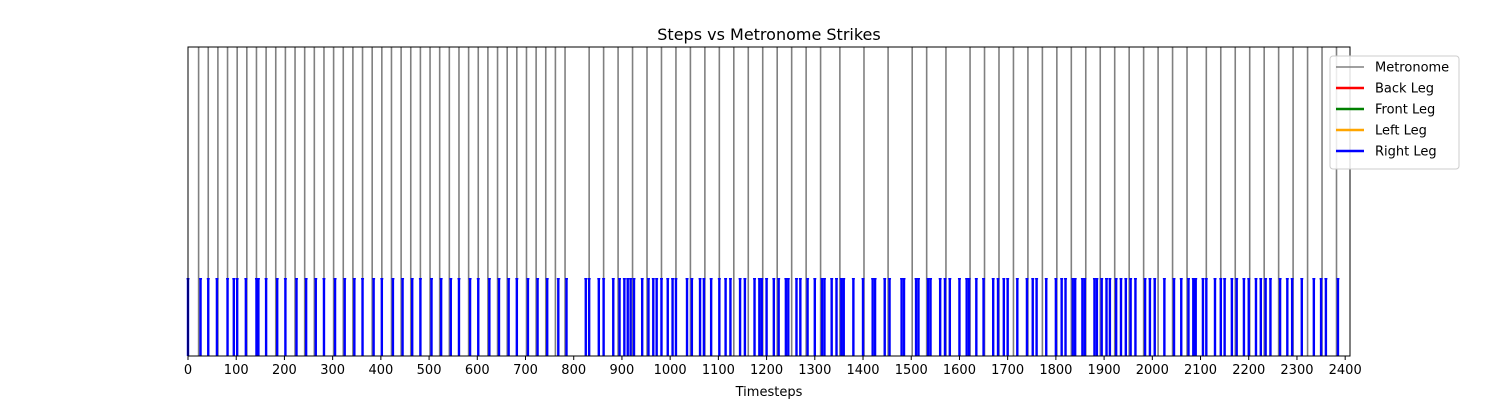 The image size is (1500, 400). I want to click on x-tick-label-11: 1100, so click(718, 370).